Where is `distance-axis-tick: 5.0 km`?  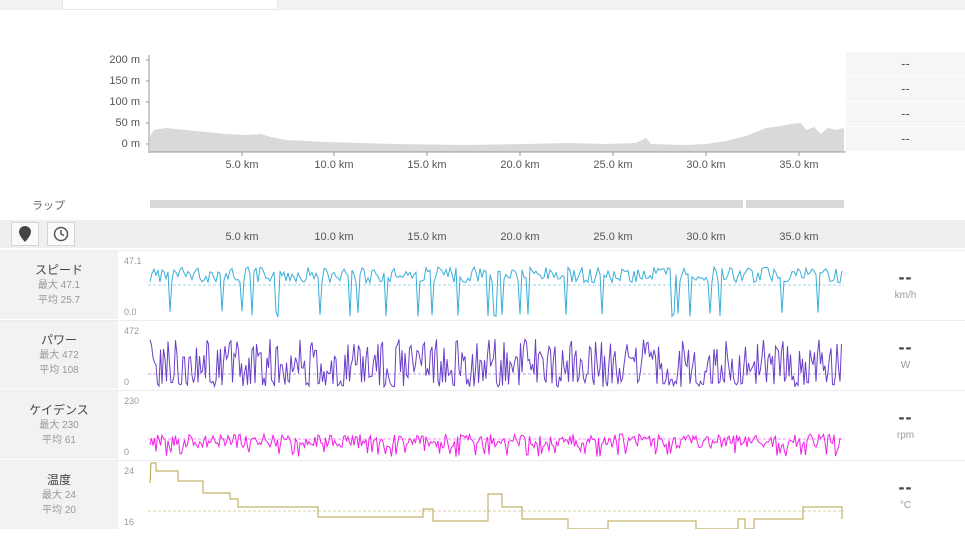
distance-axis-tick: 5.0 km is located at coordinates (242, 237).